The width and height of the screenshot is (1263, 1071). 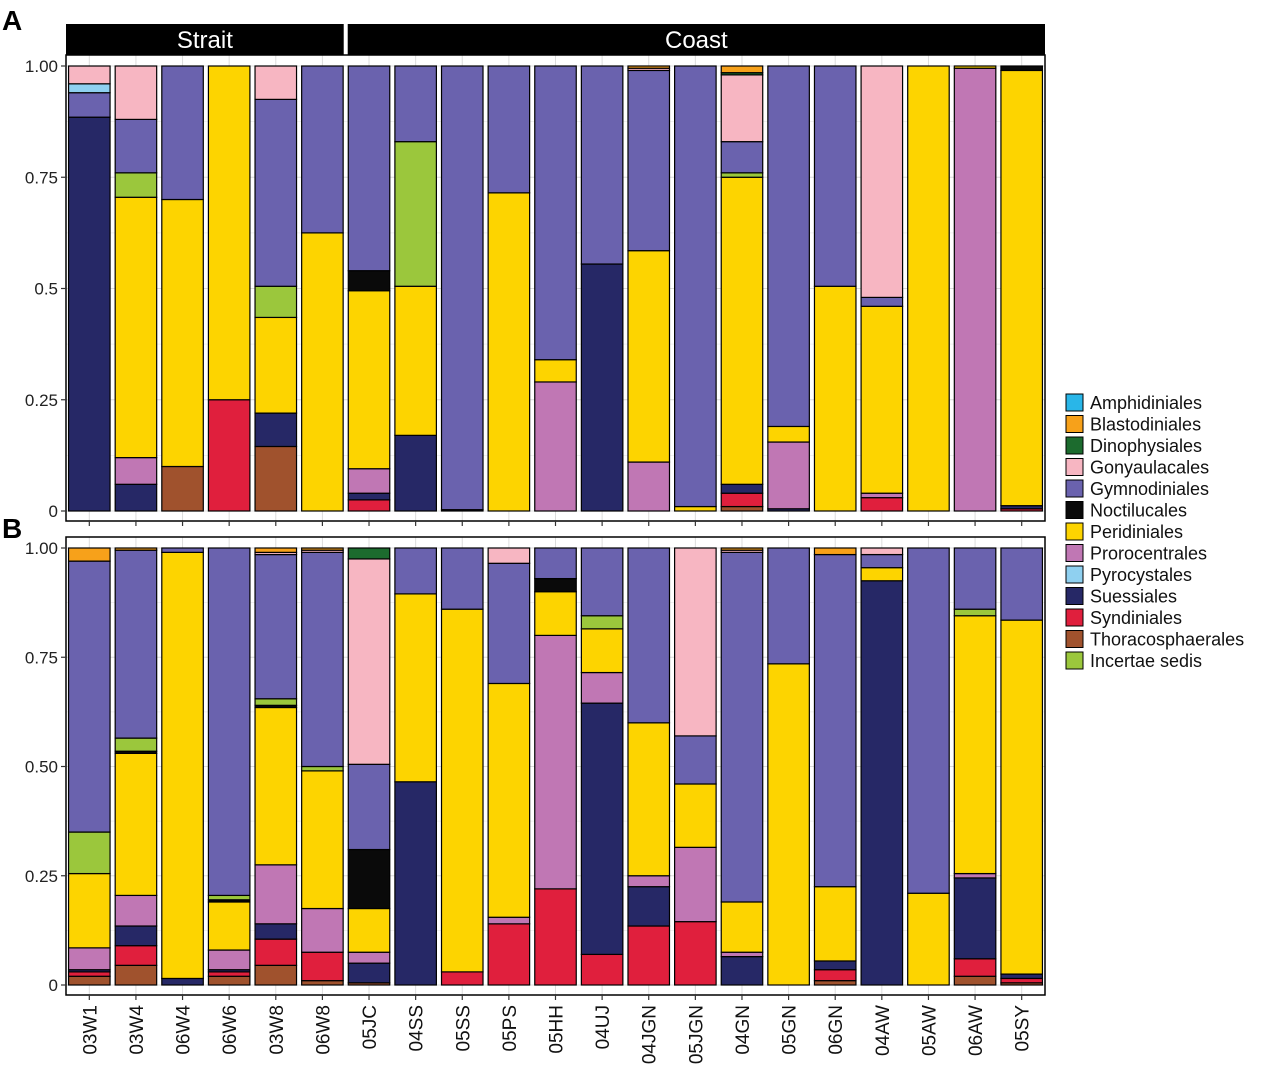 I want to click on panel-label: A, so click(x=12, y=20).